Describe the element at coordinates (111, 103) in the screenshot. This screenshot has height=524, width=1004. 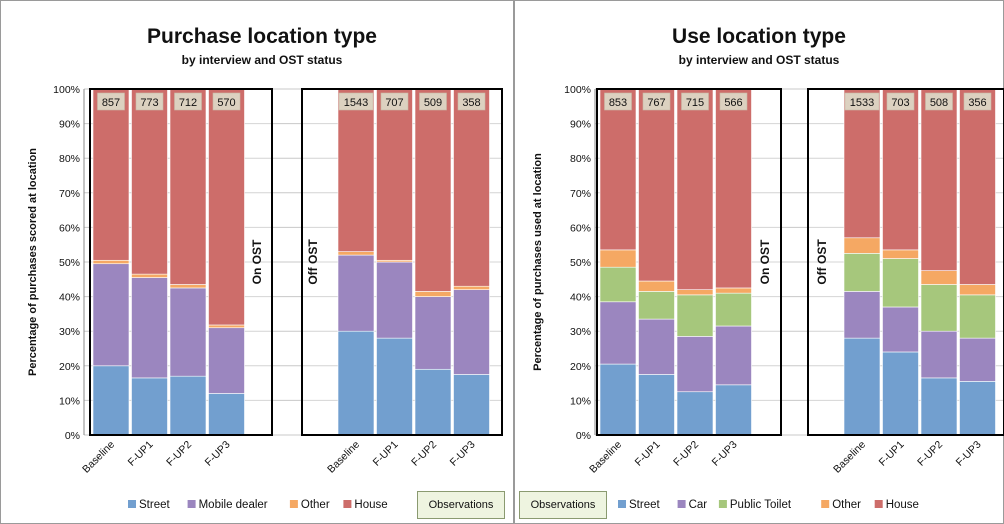
I see `count-label: 857` at that location.